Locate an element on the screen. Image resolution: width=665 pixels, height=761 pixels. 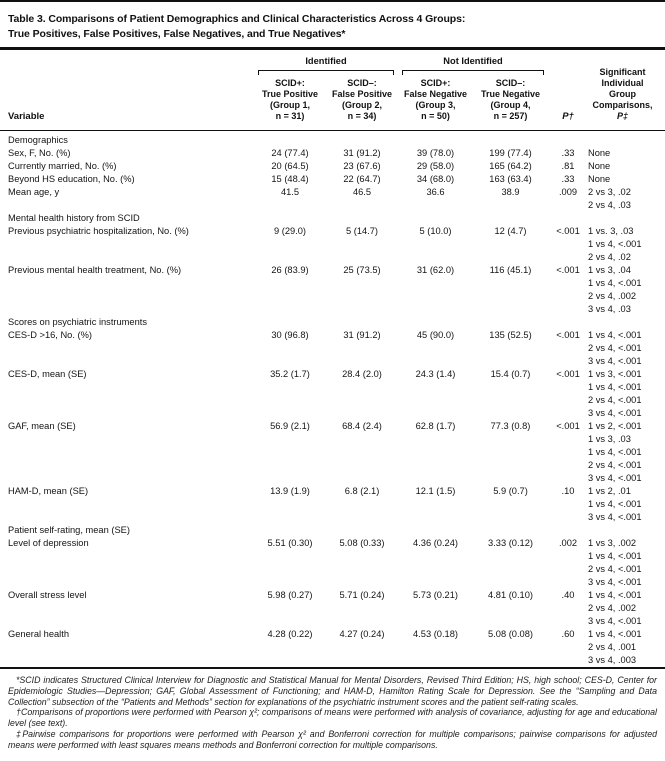
group2-header-line: (Group 2, is located at coordinates (362, 105).